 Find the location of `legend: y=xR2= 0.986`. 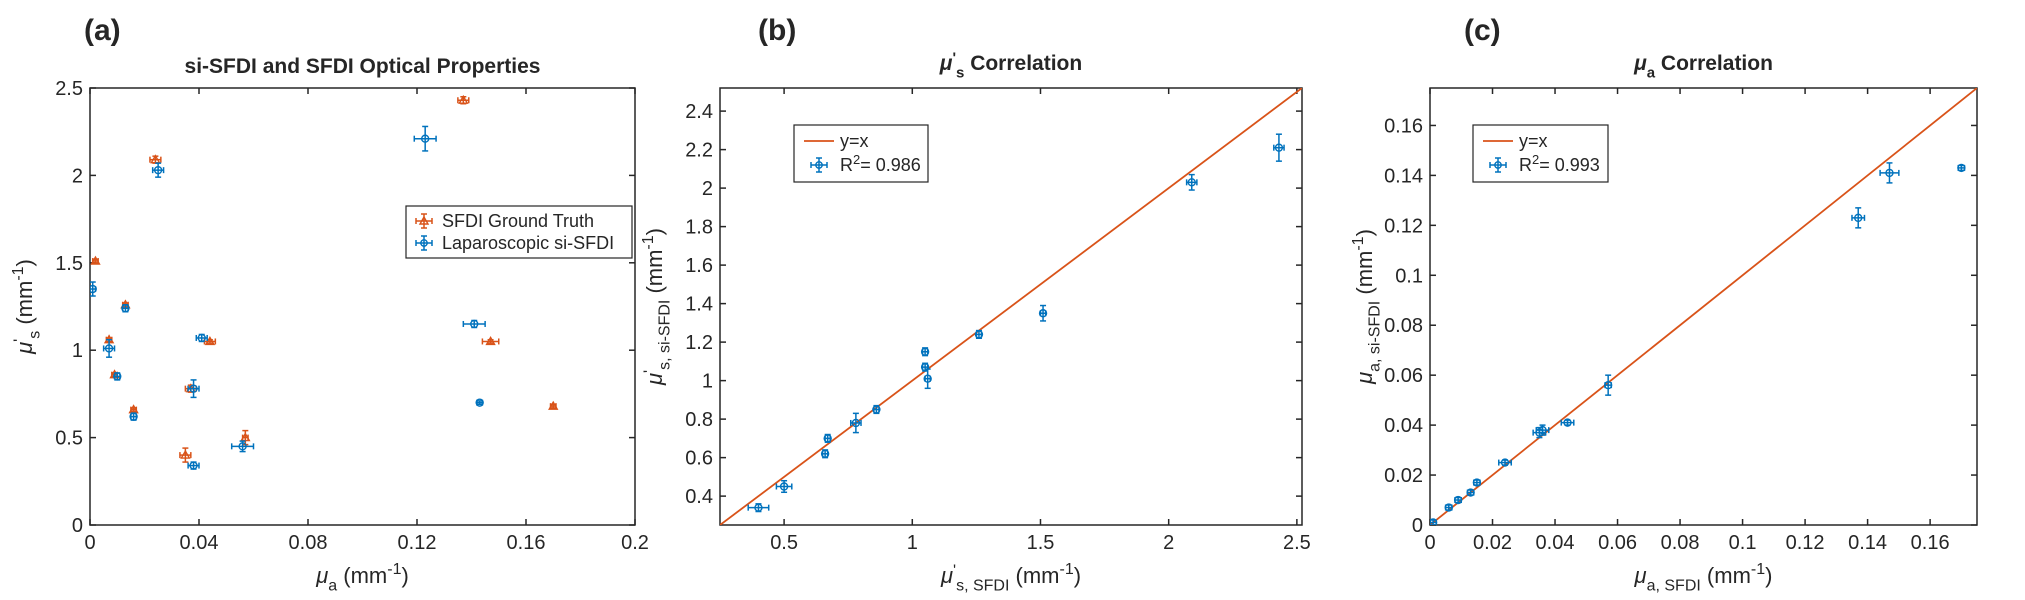

legend: y=xR2= 0.986 is located at coordinates (861, 153).